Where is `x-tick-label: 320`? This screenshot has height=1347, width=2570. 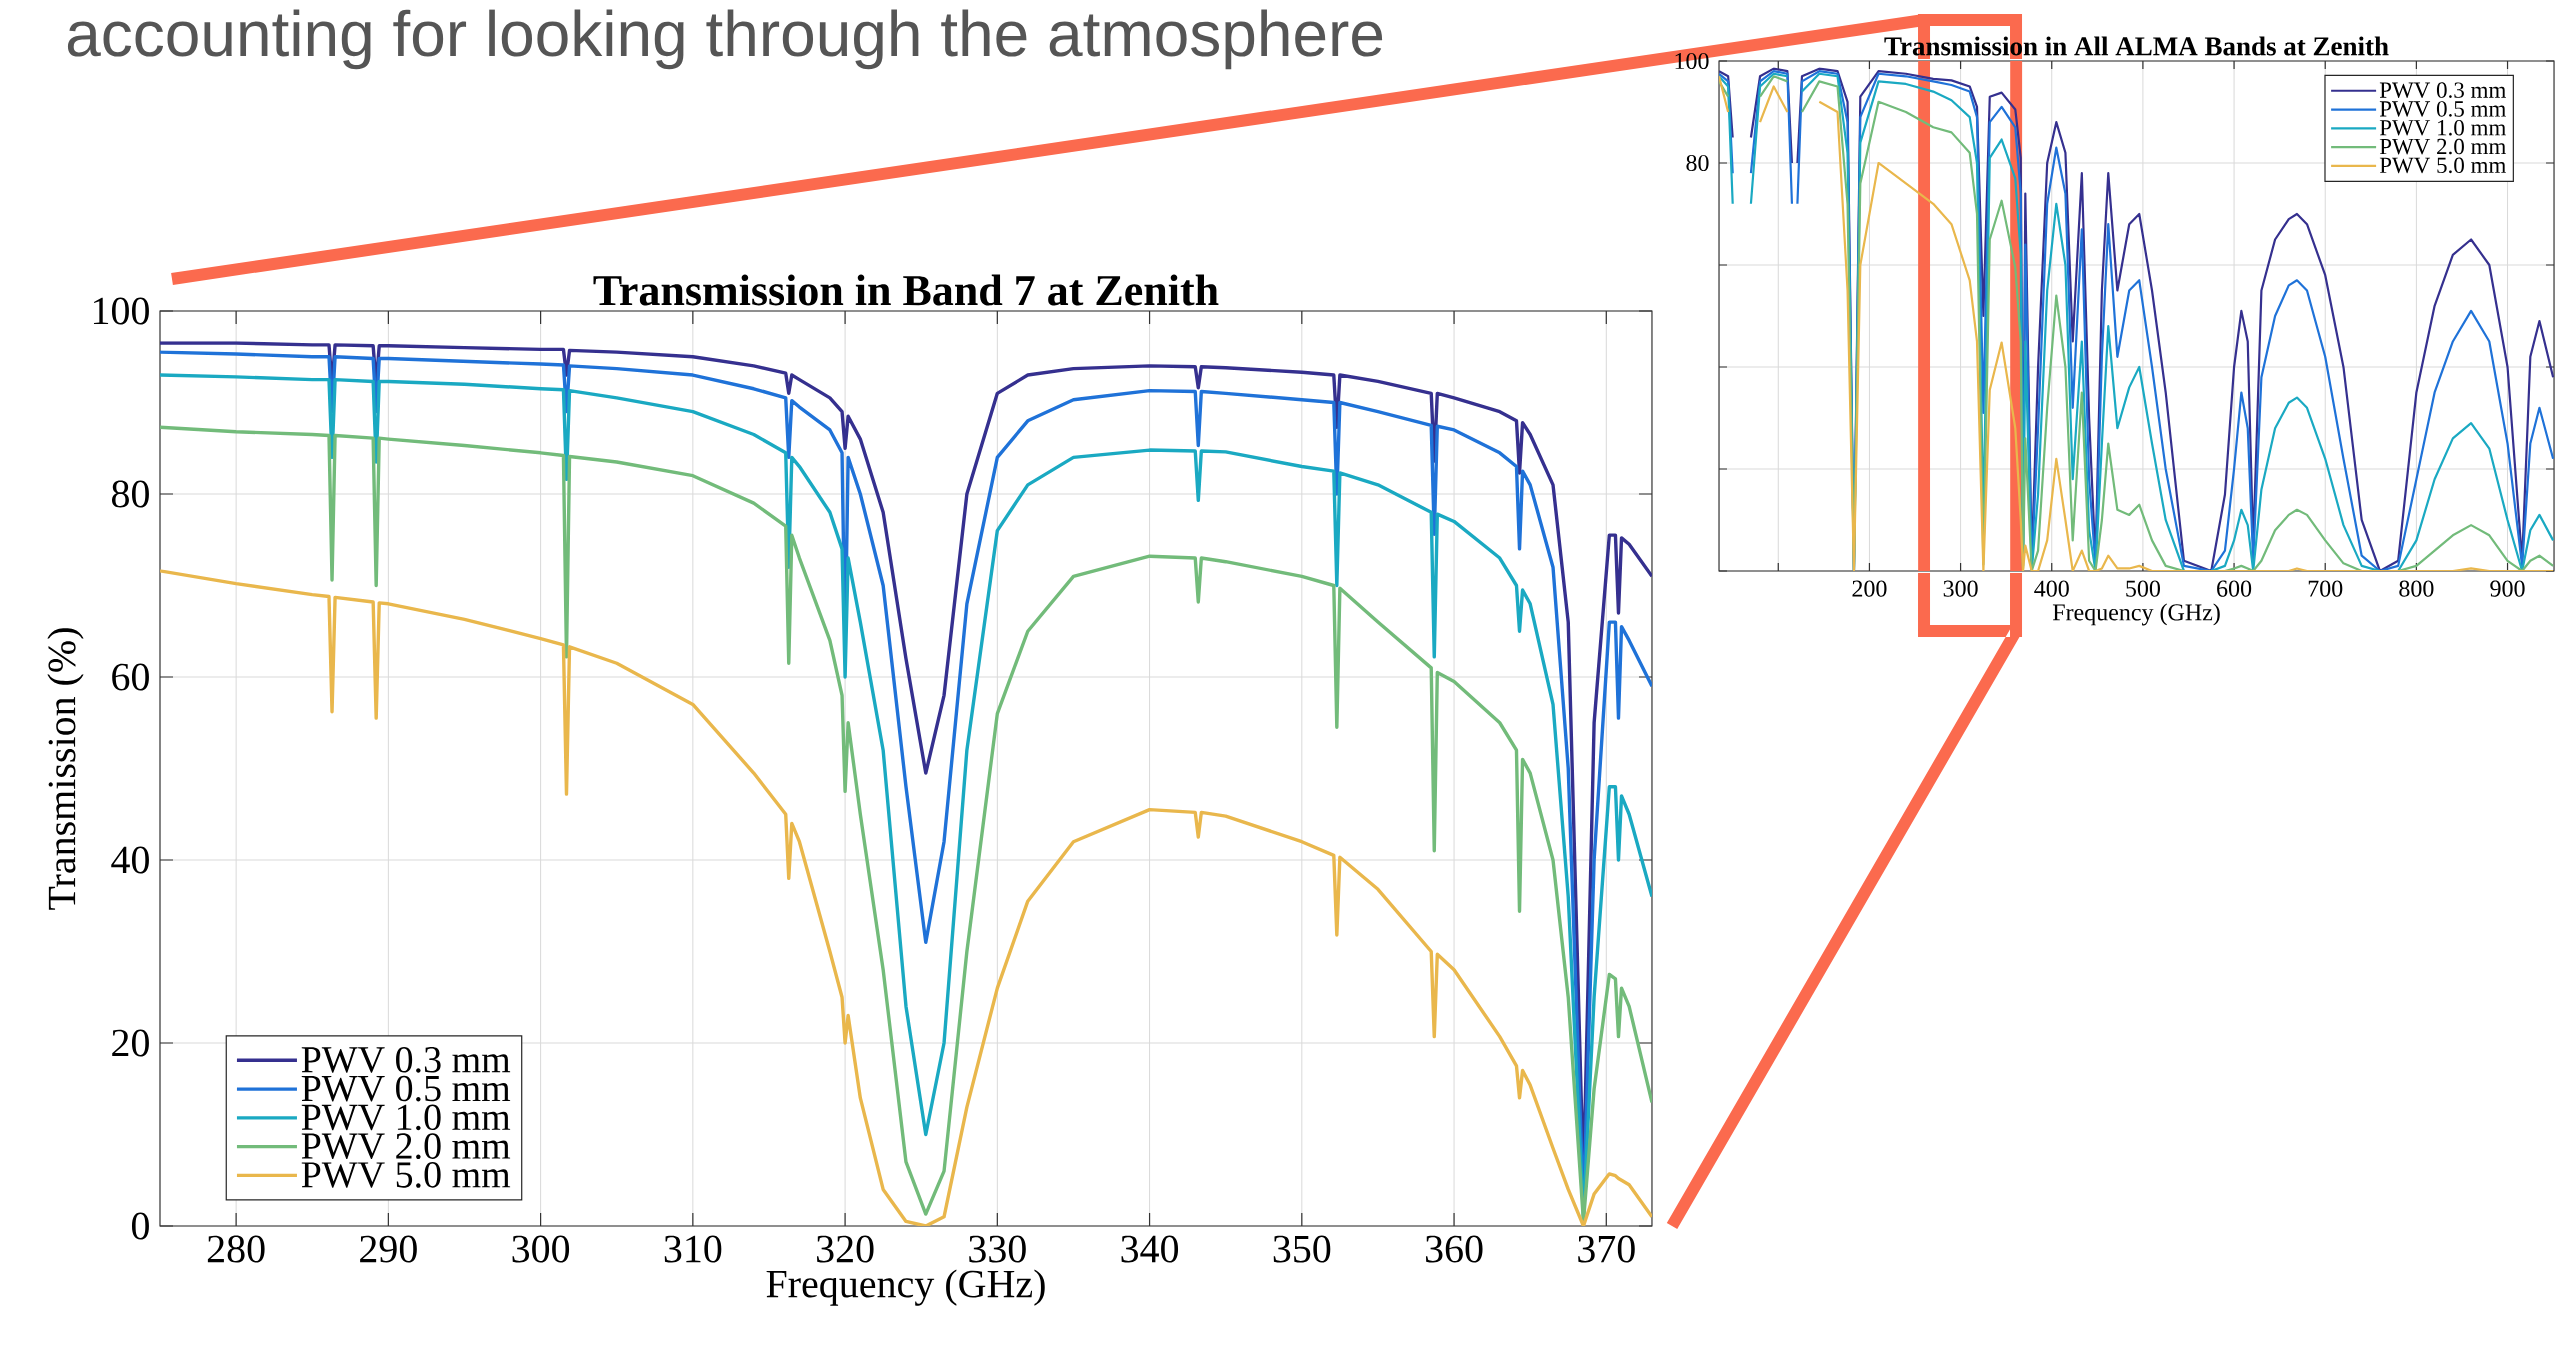 x-tick-label: 320 is located at coordinates (845, 1249).